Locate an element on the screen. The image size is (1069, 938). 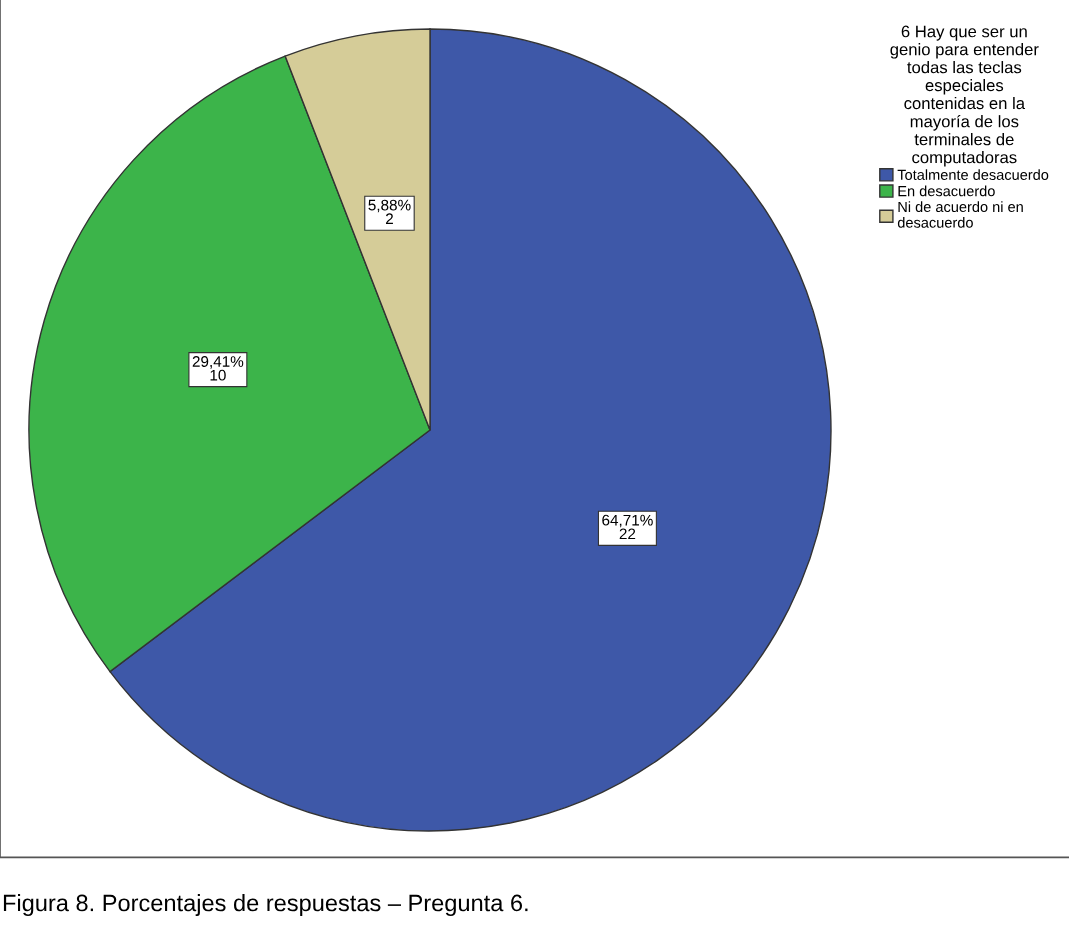
data-label: 29,41% 10 is located at coordinates (218, 368).